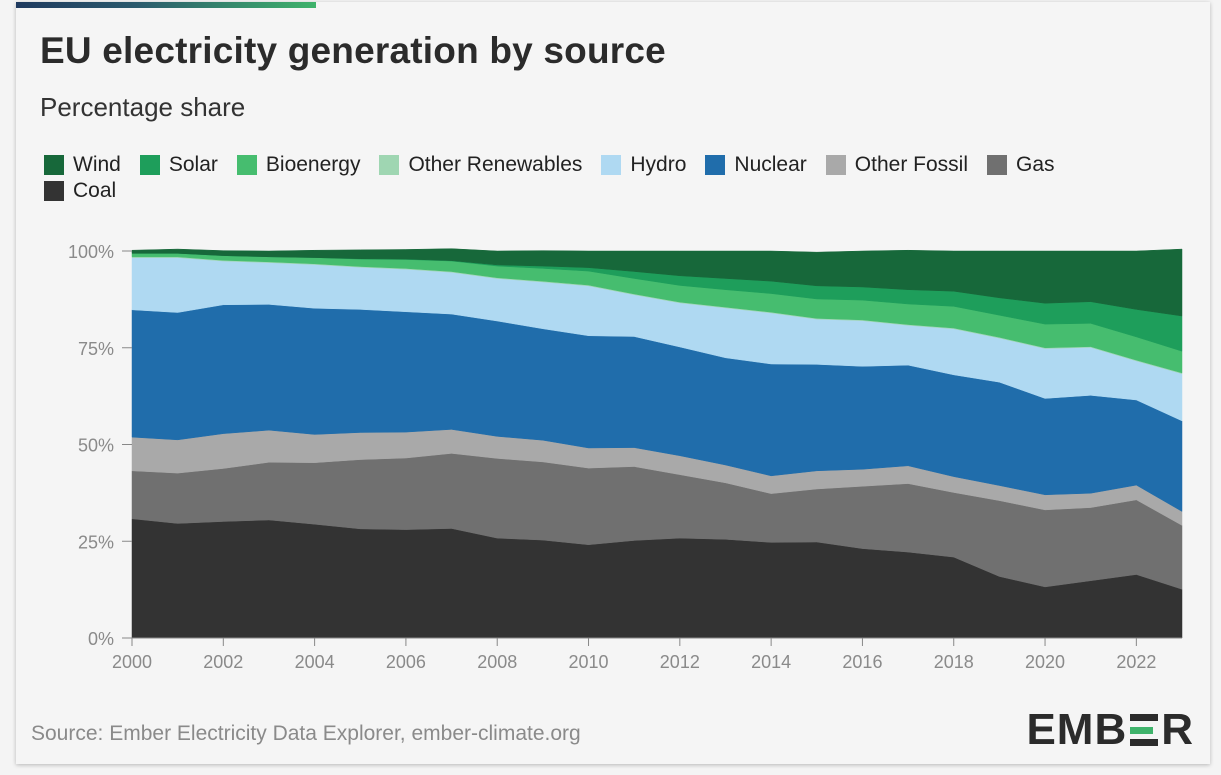 The height and width of the screenshot is (775, 1221). What do you see at coordinates (862, 662) in the screenshot?
I see `x-tick-label: 2016` at bounding box center [862, 662].